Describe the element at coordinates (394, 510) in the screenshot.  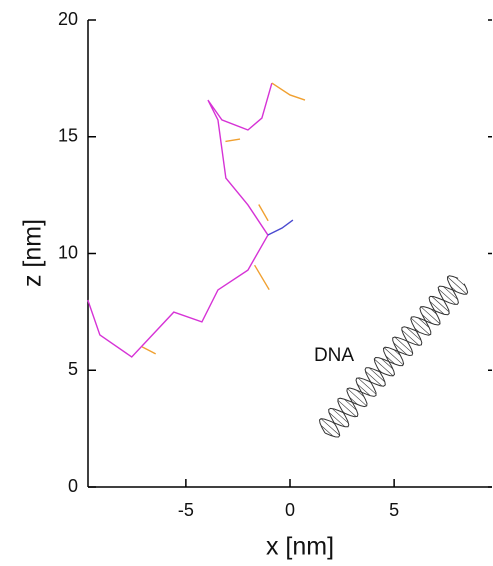
I see `x-tick-label: 5` at that location.